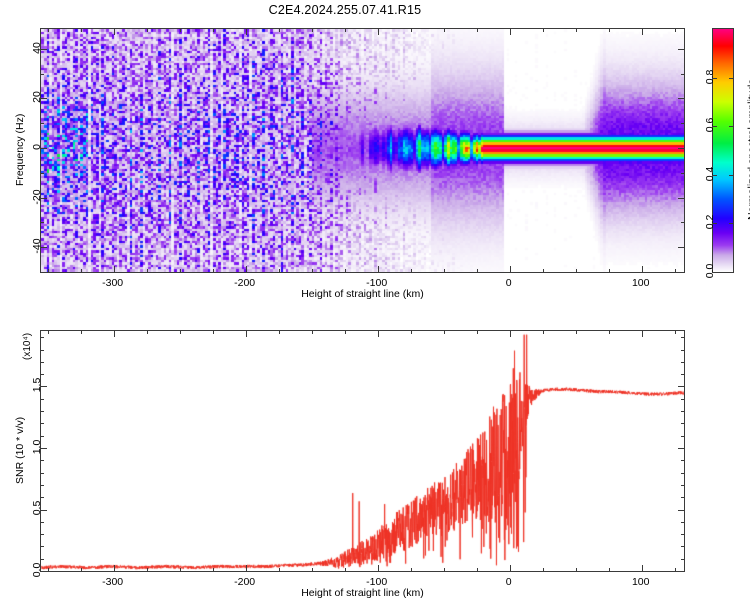  What do you see at coordinates (710, 174) in the screenshot?
I see `colorbar-tick-label: 0.4` at bounding box center [710, 174].